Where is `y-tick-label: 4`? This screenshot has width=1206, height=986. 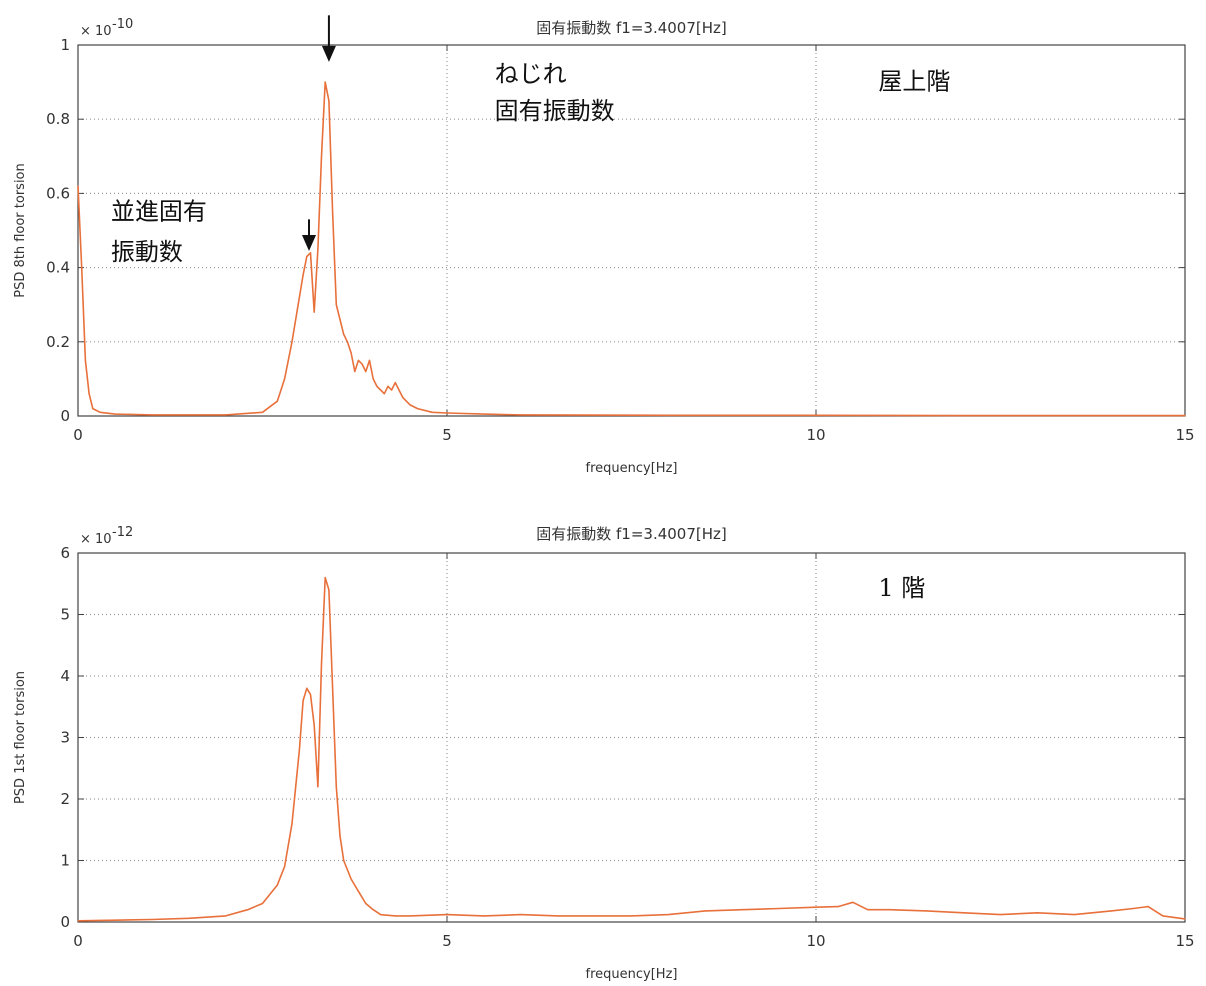
y-tick-label: 4 is located at coordinates (65, 676).